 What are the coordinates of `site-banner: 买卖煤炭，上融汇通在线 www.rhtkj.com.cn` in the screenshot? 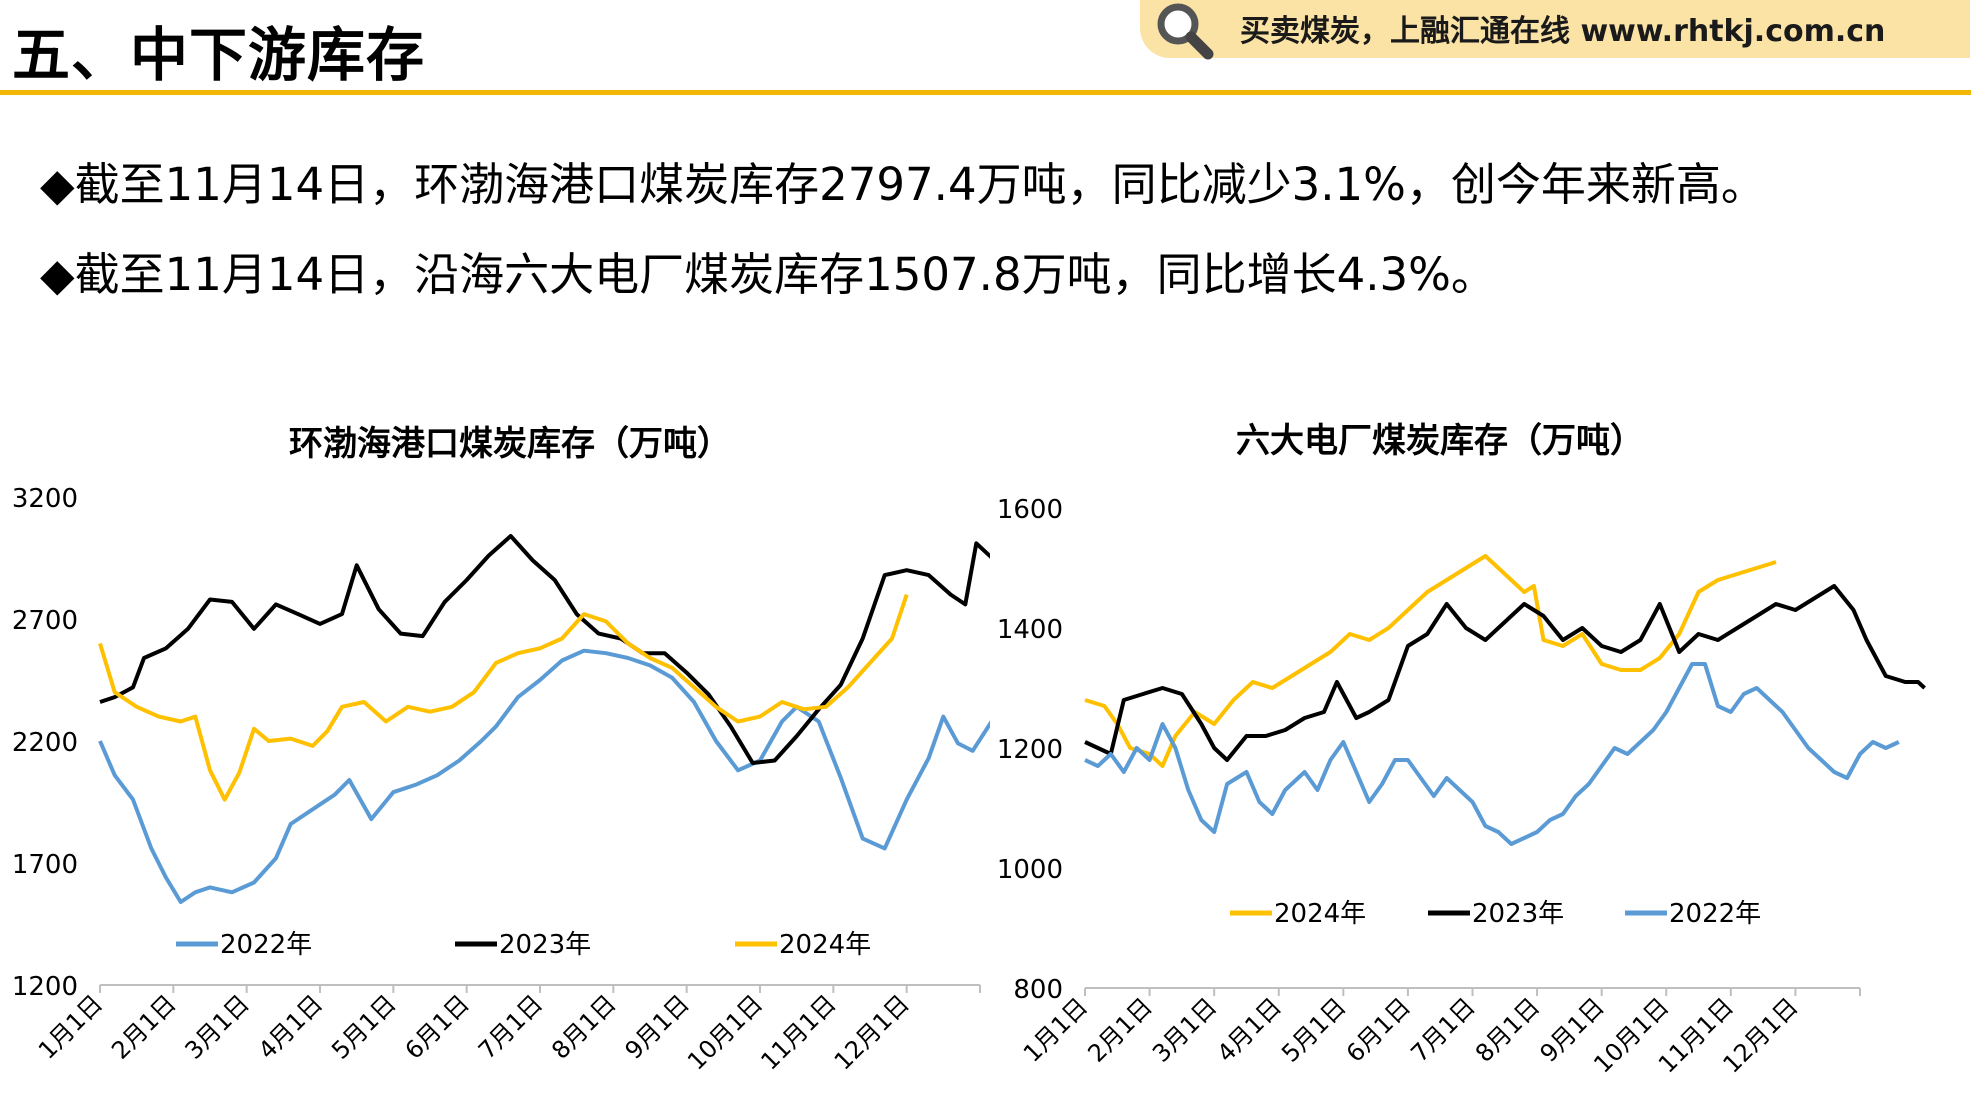 It's located at (1555, 30).